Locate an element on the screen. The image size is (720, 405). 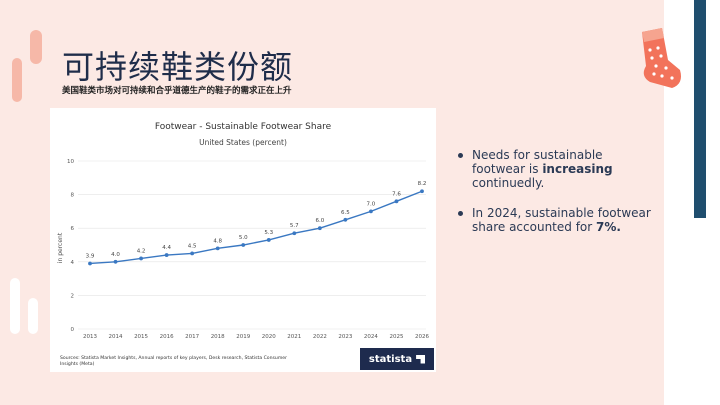
data-label: 6.0 is located at coordinates (319, 221).